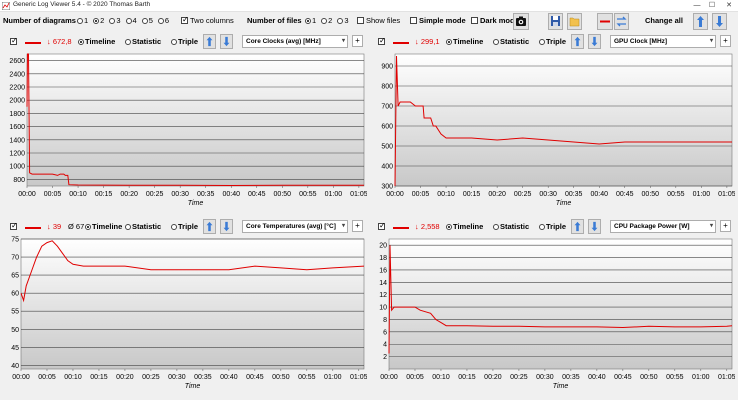  What do you see at coordinates (719, 21) in the screenshot?
I see `move-down-all-button` at bounding box center [719, 21].